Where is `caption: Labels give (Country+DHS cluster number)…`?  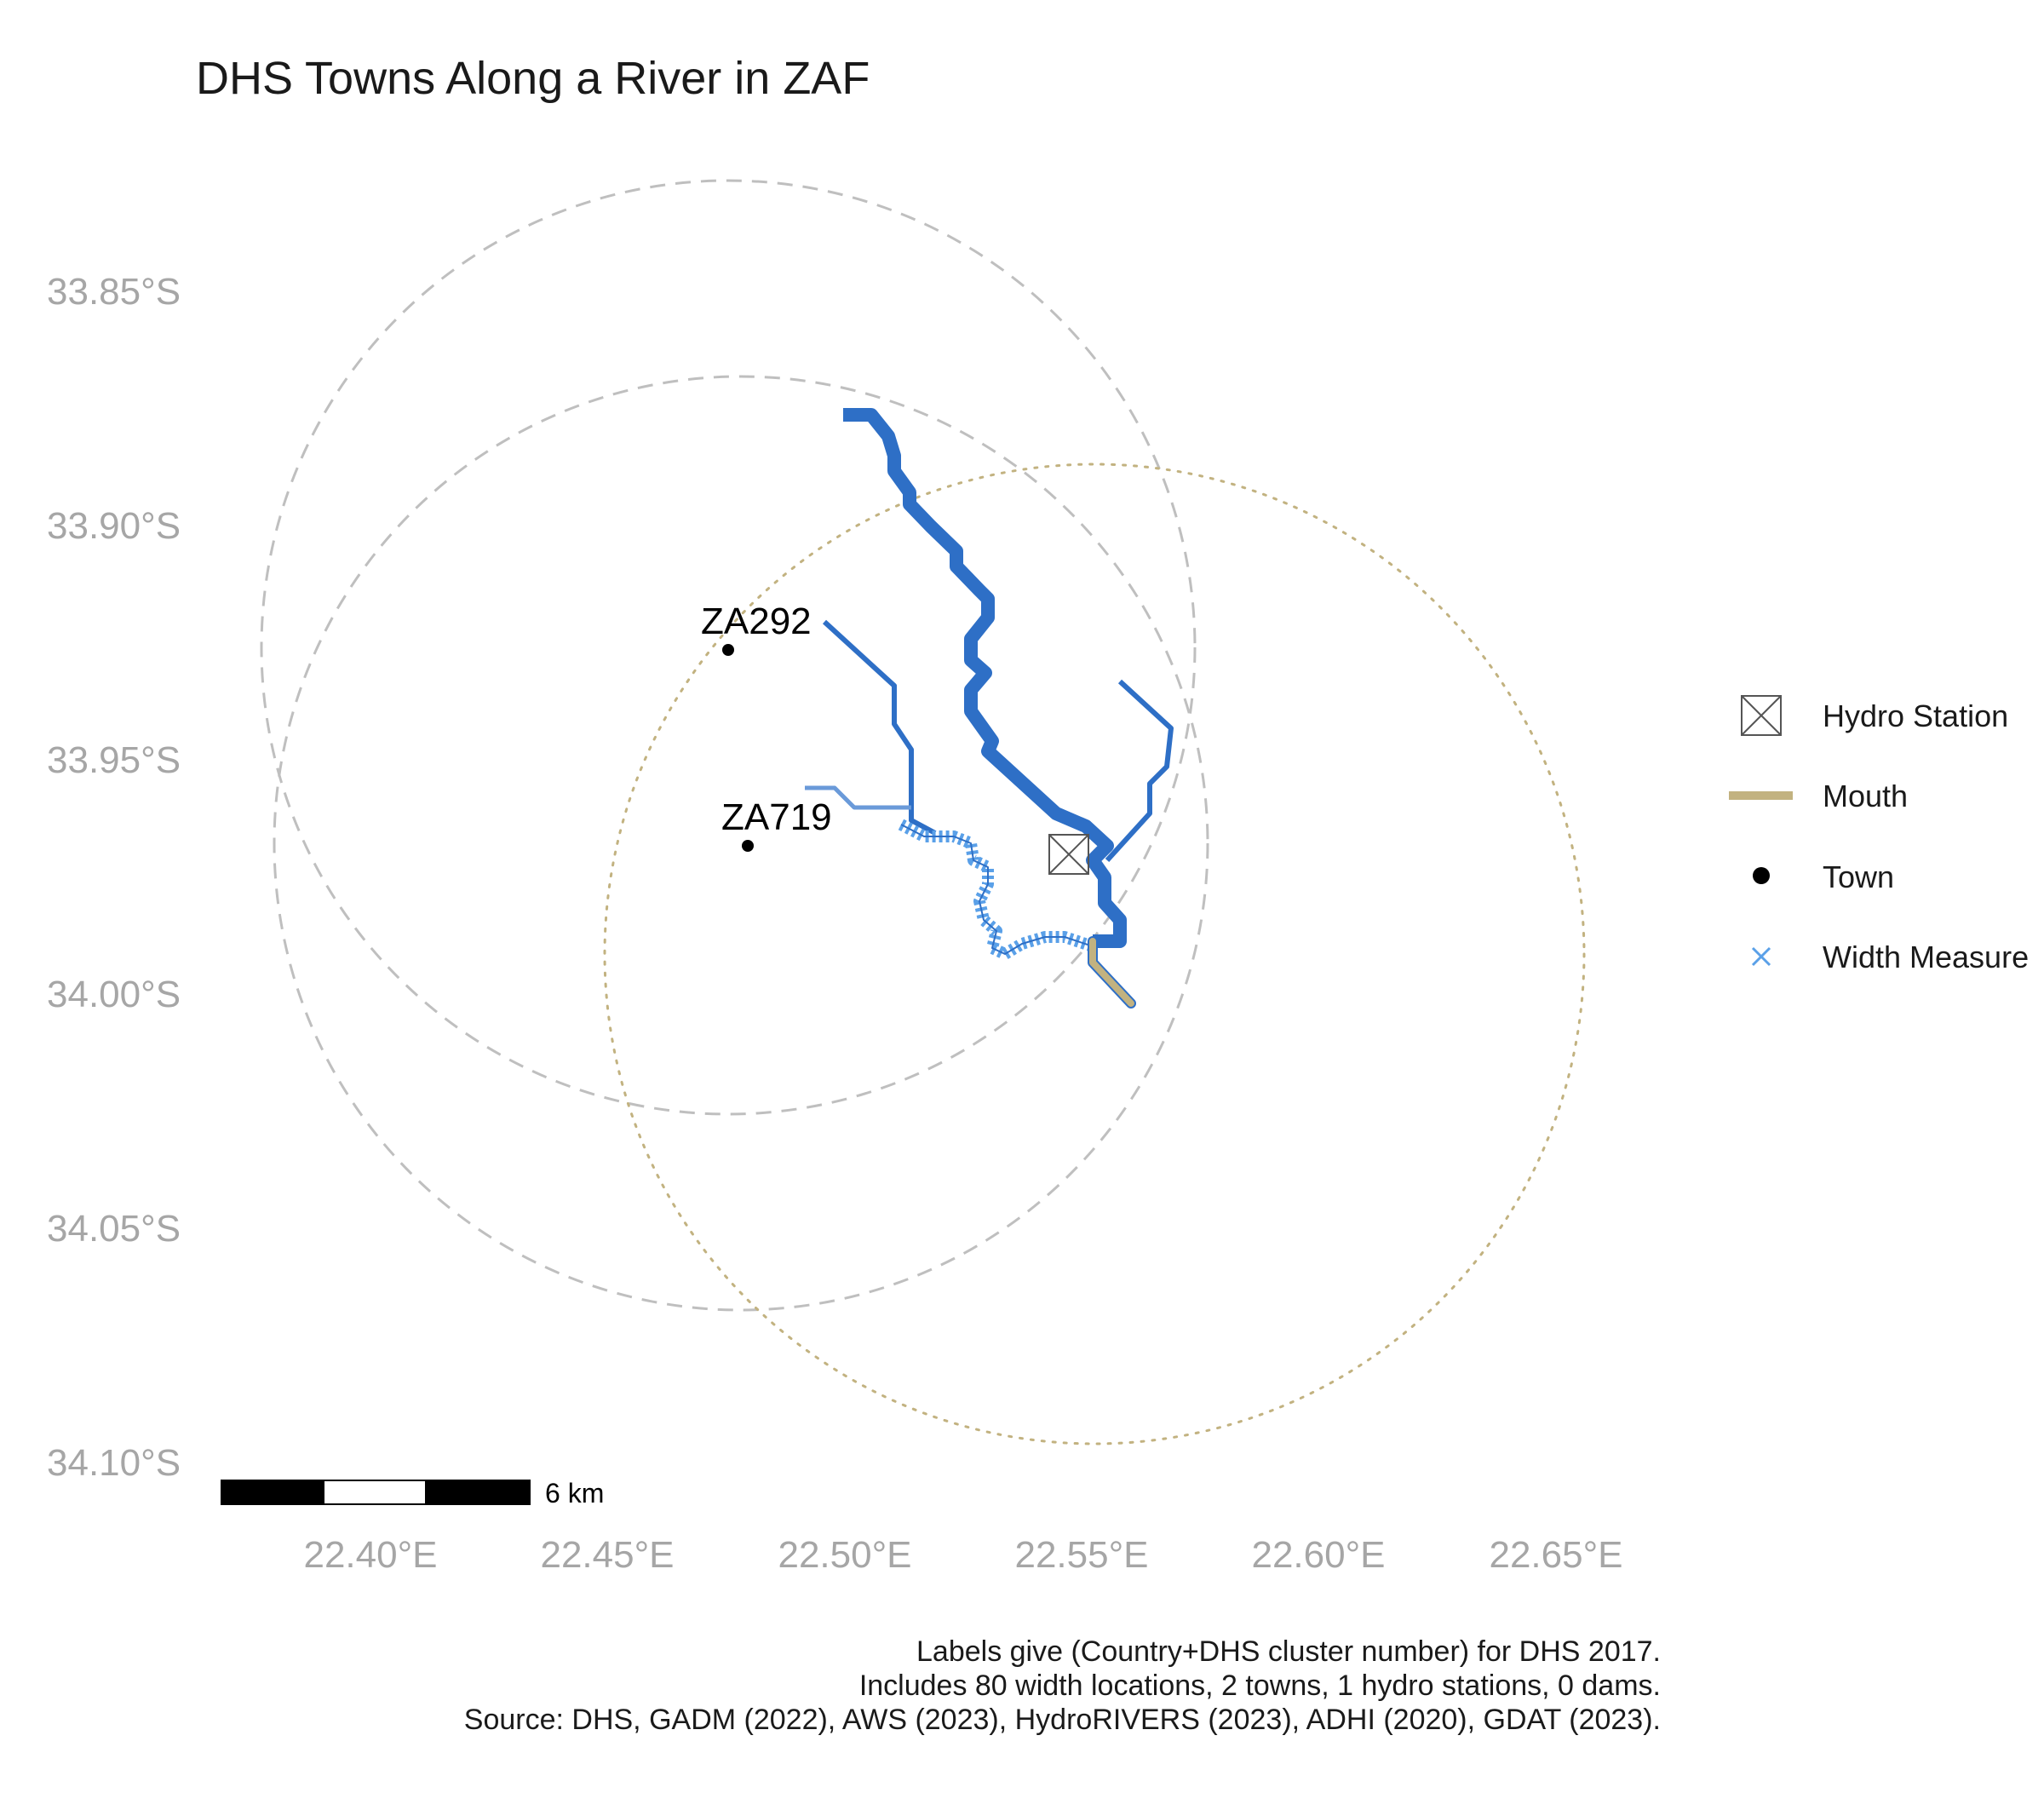
caption: Labels give (Country+DHS cluster number)… is located at coordinates (1062, 1686).